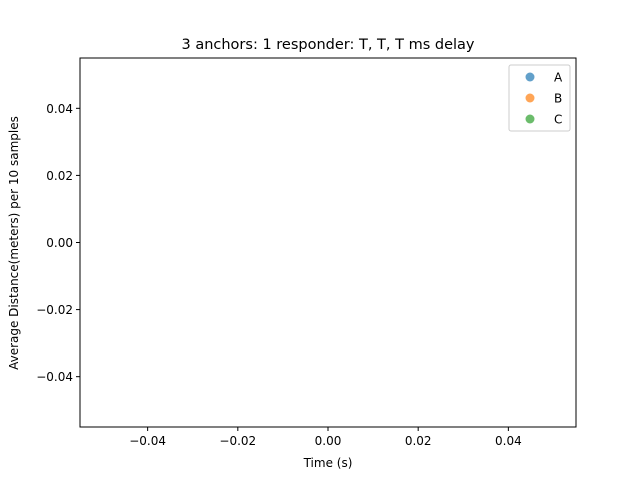 The image size is (640, 480). Describe the element at coordinates (418, 441) in the screenshot. I see `x-tick-label: 0.02` at that location.